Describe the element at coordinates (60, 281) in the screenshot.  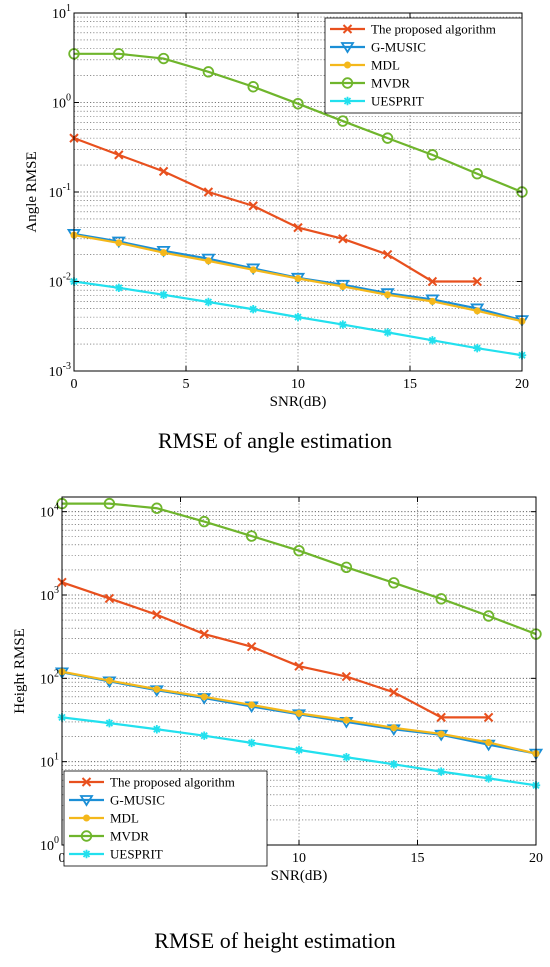
I see `y-tick-label: 10⁻²` at that location.